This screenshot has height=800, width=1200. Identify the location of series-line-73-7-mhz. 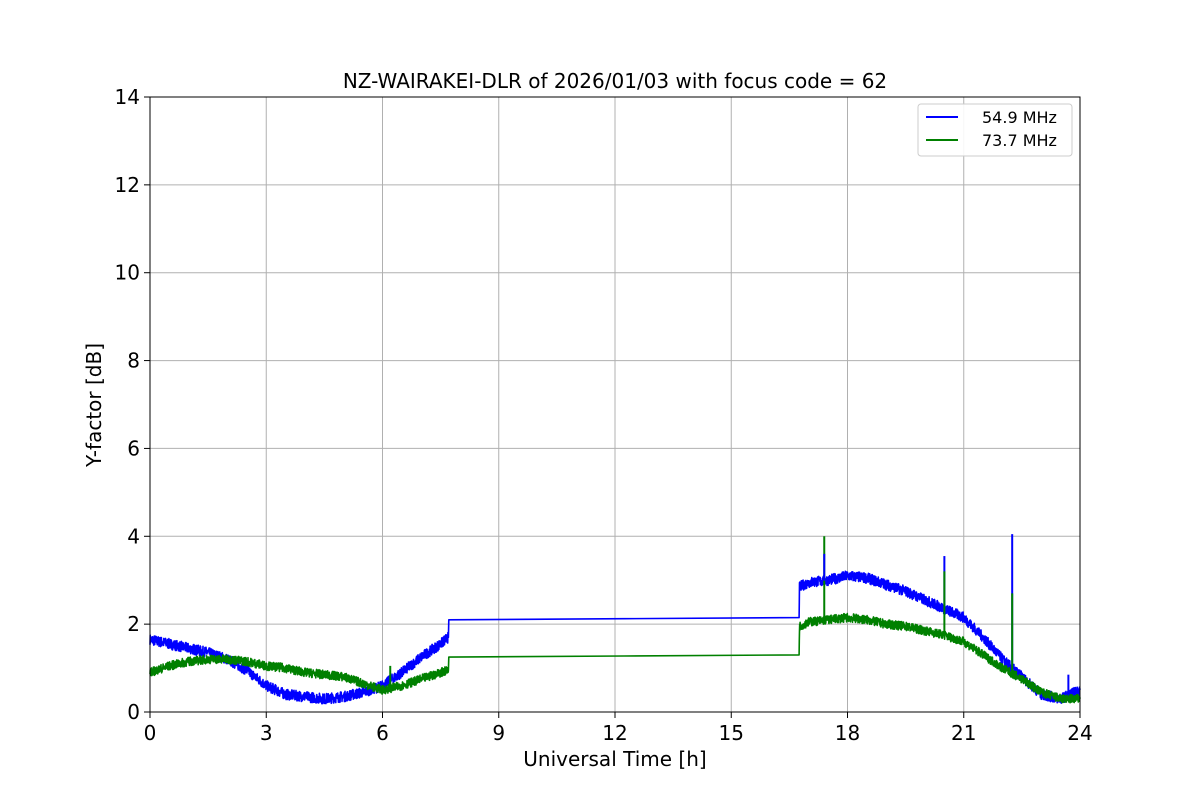
(615, 658).